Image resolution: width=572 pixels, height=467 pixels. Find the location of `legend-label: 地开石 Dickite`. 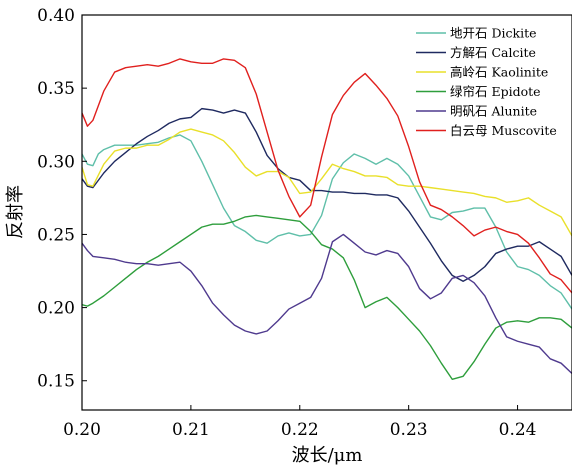

legend-label: 地开石 Dickite is located at coordinates (493, 33).